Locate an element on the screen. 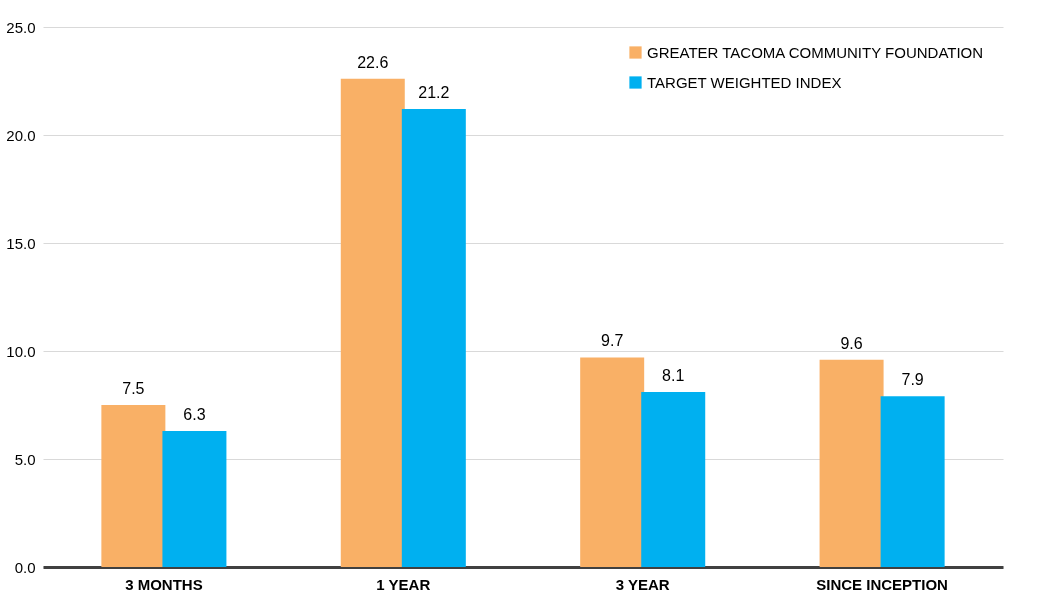 The width and height of the screenshot is (1038, 598). y-tick-label: 15.0 is located at coordinates (21, 243).